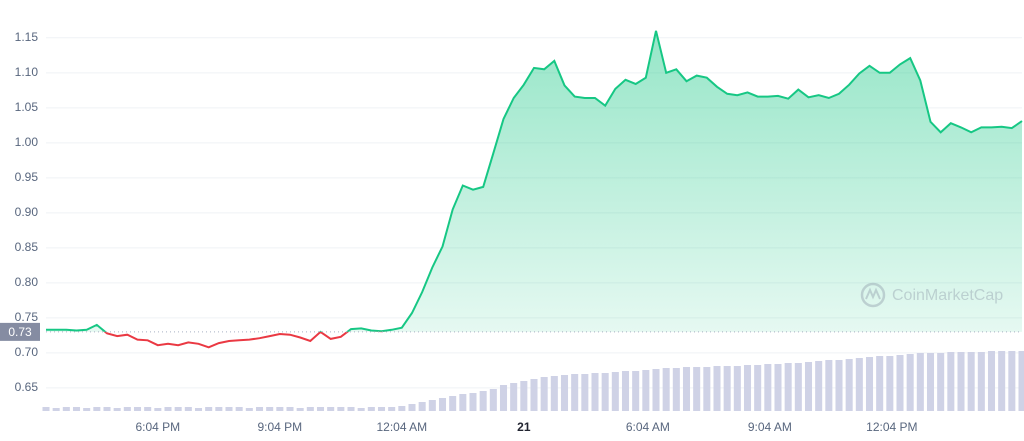 This screenshot has width=1024, height=441. I want to click on watermark: CoinMarketCap, so click(931, 295).